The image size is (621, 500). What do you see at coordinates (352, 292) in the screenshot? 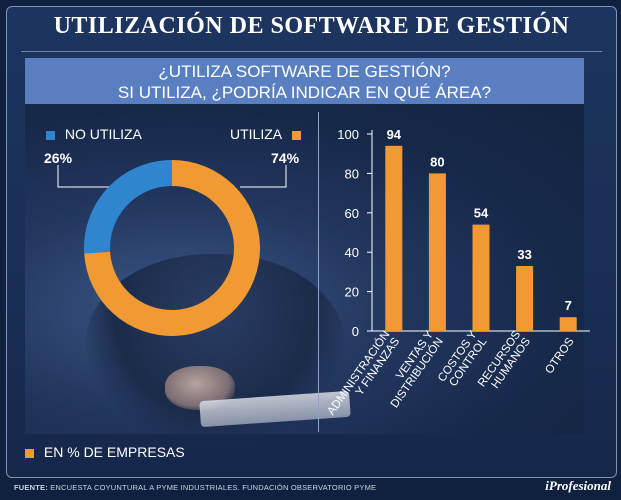
I see `y-tick-label: 20` at bounding box center [352, 292].